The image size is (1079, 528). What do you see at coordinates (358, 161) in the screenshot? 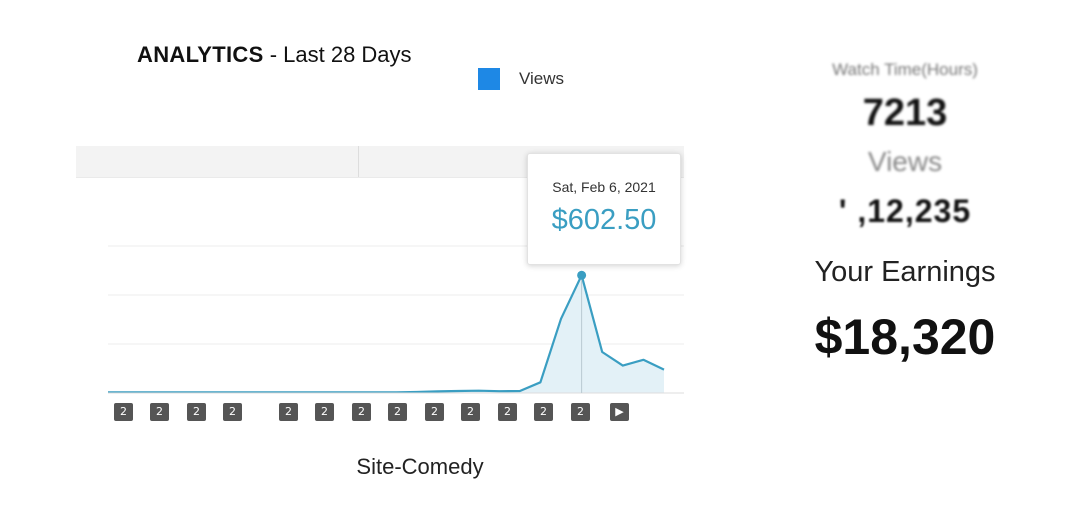
I see `chart-header-divider` at bounding box center [358, 161].